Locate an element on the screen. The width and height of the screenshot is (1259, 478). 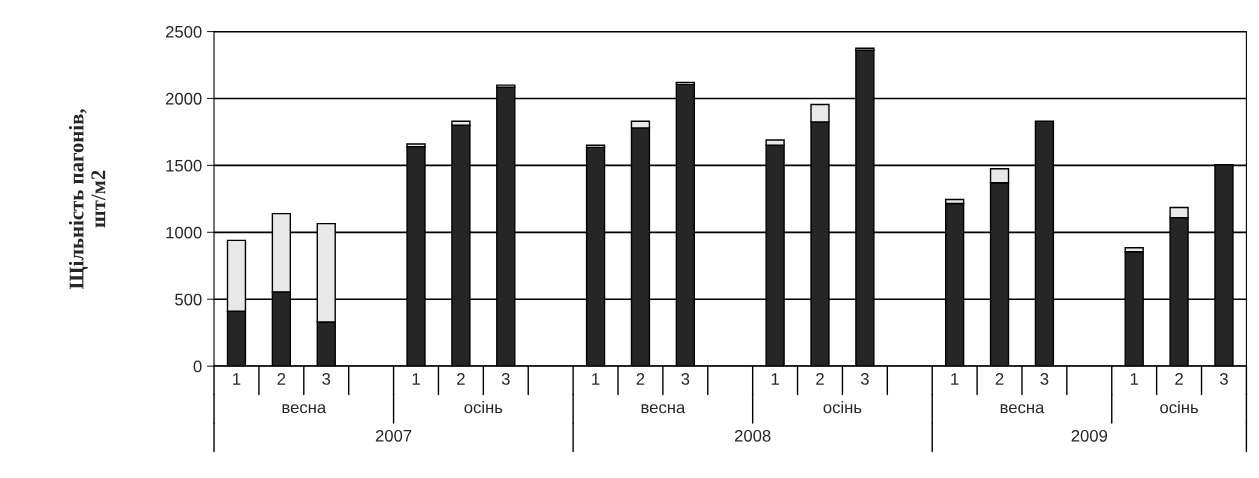
y-tick-label: 2500 is located at coordinates (183, 31).